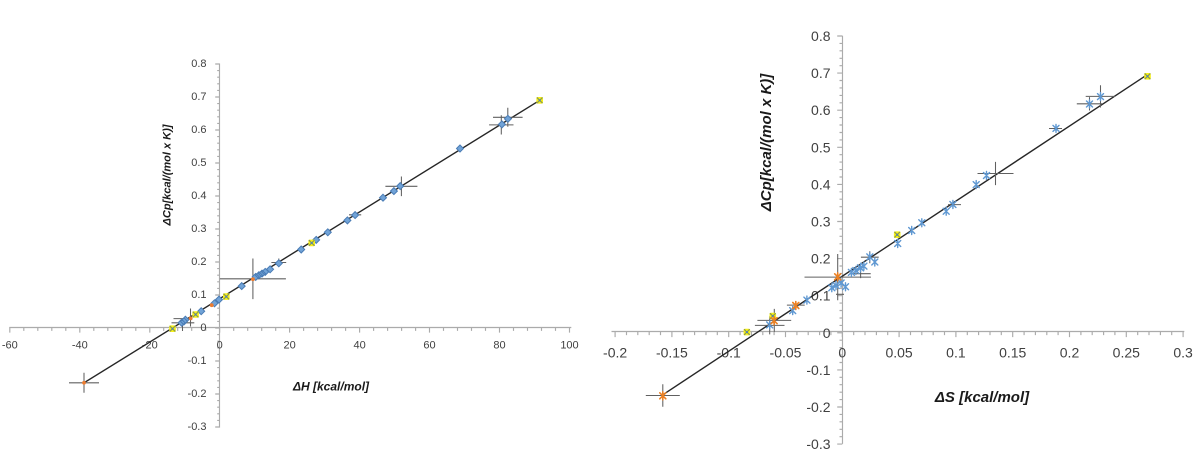  Describe the element at coordinates (499, 346) in the screenshot. I see `svg-text: 80` at that location.